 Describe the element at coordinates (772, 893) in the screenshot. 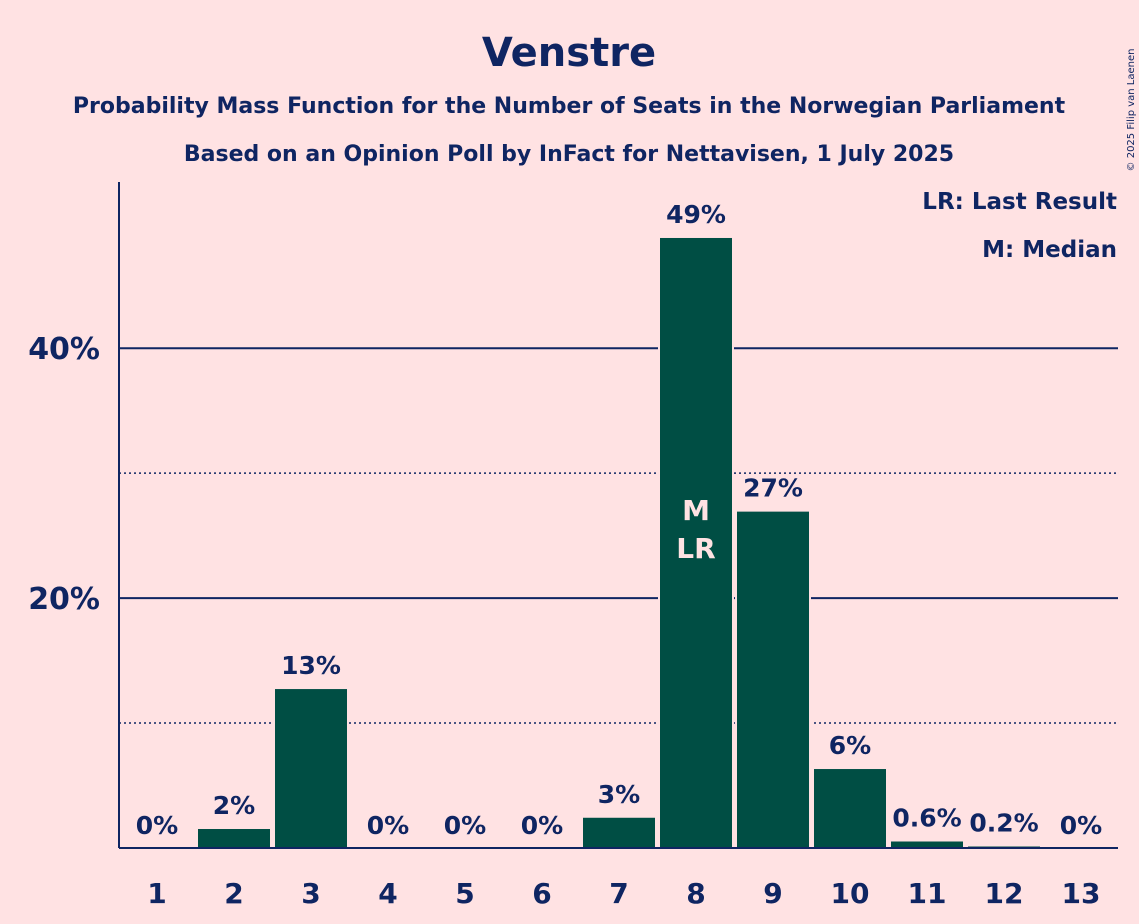

I see `x-tick-label: 9` at that location.